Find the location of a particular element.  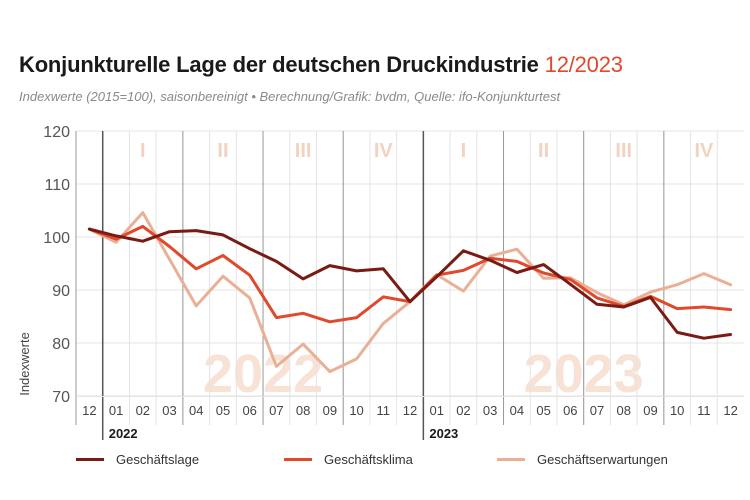

legend-swatch-geschaeftsklima is located at coordinates (298, 459).